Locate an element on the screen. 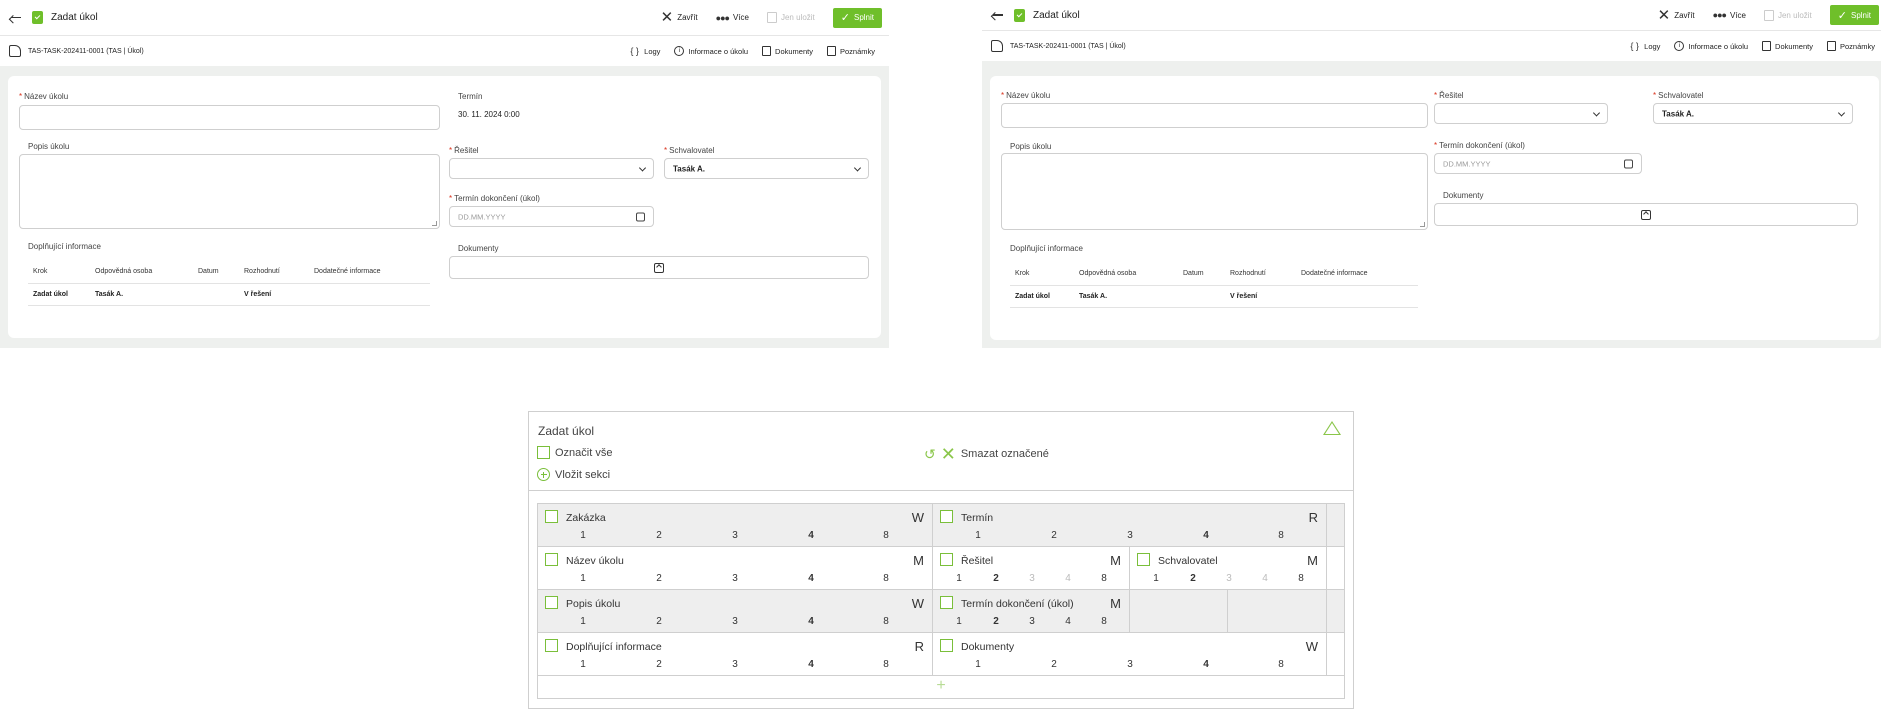 The width and height of the screenshot is (1881, 716). field-cell-nazev-ukolu: Název úkolu M 1 2 3 4 8 is located at coordinates (735, 568).